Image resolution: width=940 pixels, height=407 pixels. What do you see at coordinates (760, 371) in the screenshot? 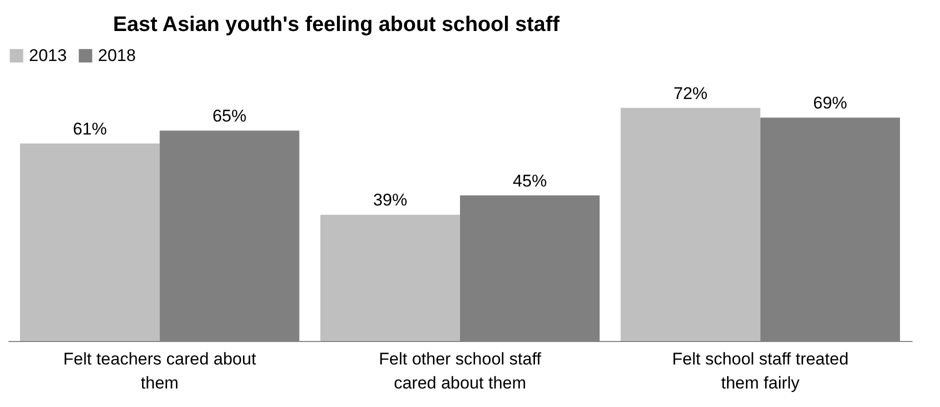
I see `x-tick-label: Felt school staff treated them fairly` at bounding box center [760, 371].